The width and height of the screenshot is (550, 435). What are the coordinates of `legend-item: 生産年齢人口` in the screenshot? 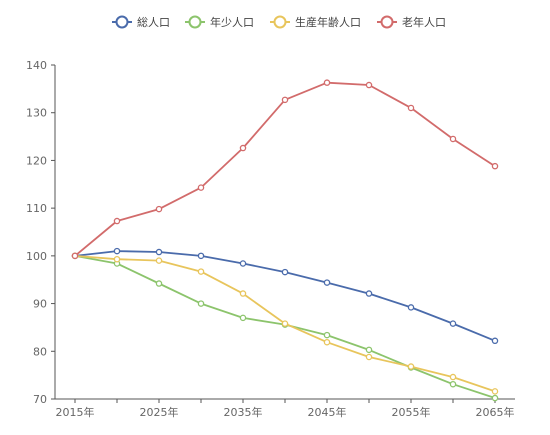 It's located at (315, 22).